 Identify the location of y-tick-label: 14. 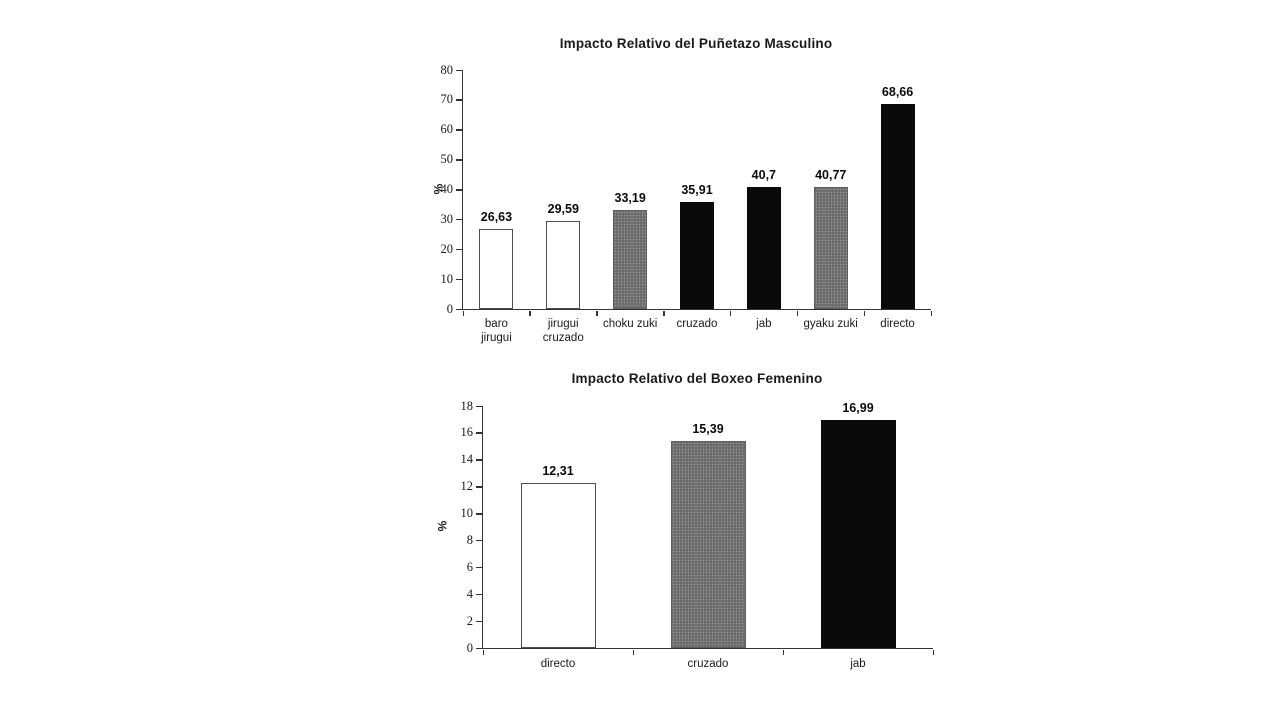
(467, 459).